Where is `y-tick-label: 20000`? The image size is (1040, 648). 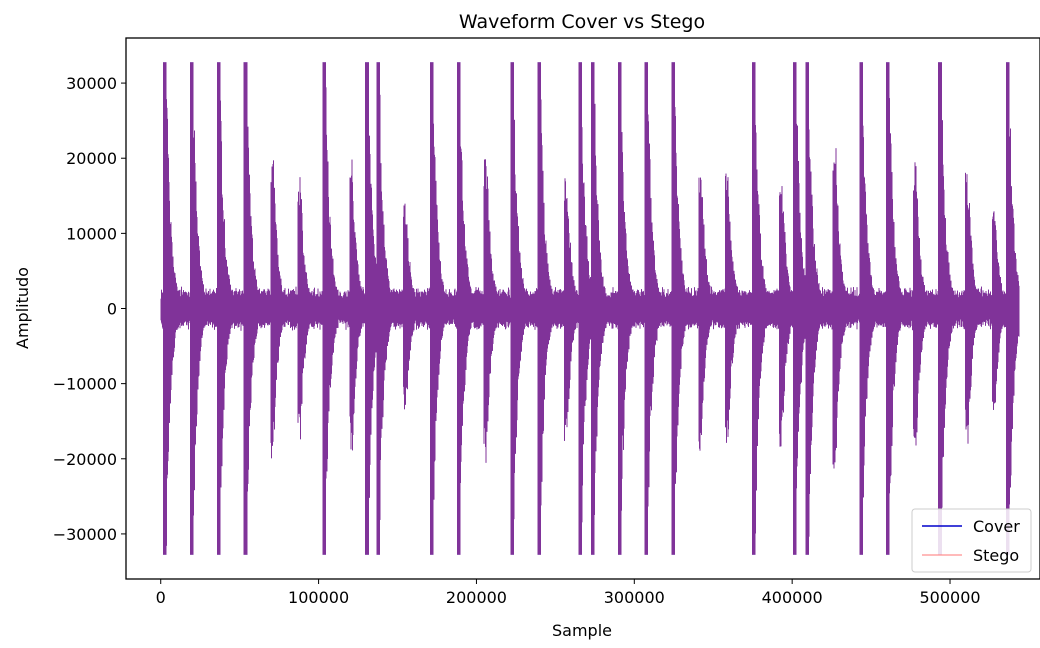
y-tick-label: 20000 is located at coordinates (91, 158).